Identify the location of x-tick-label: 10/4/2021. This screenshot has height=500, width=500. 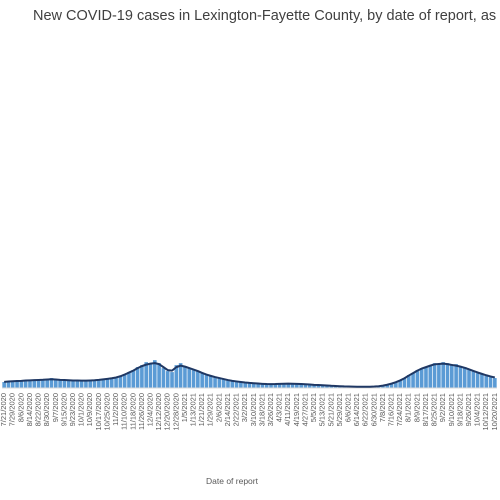
(477, 409).